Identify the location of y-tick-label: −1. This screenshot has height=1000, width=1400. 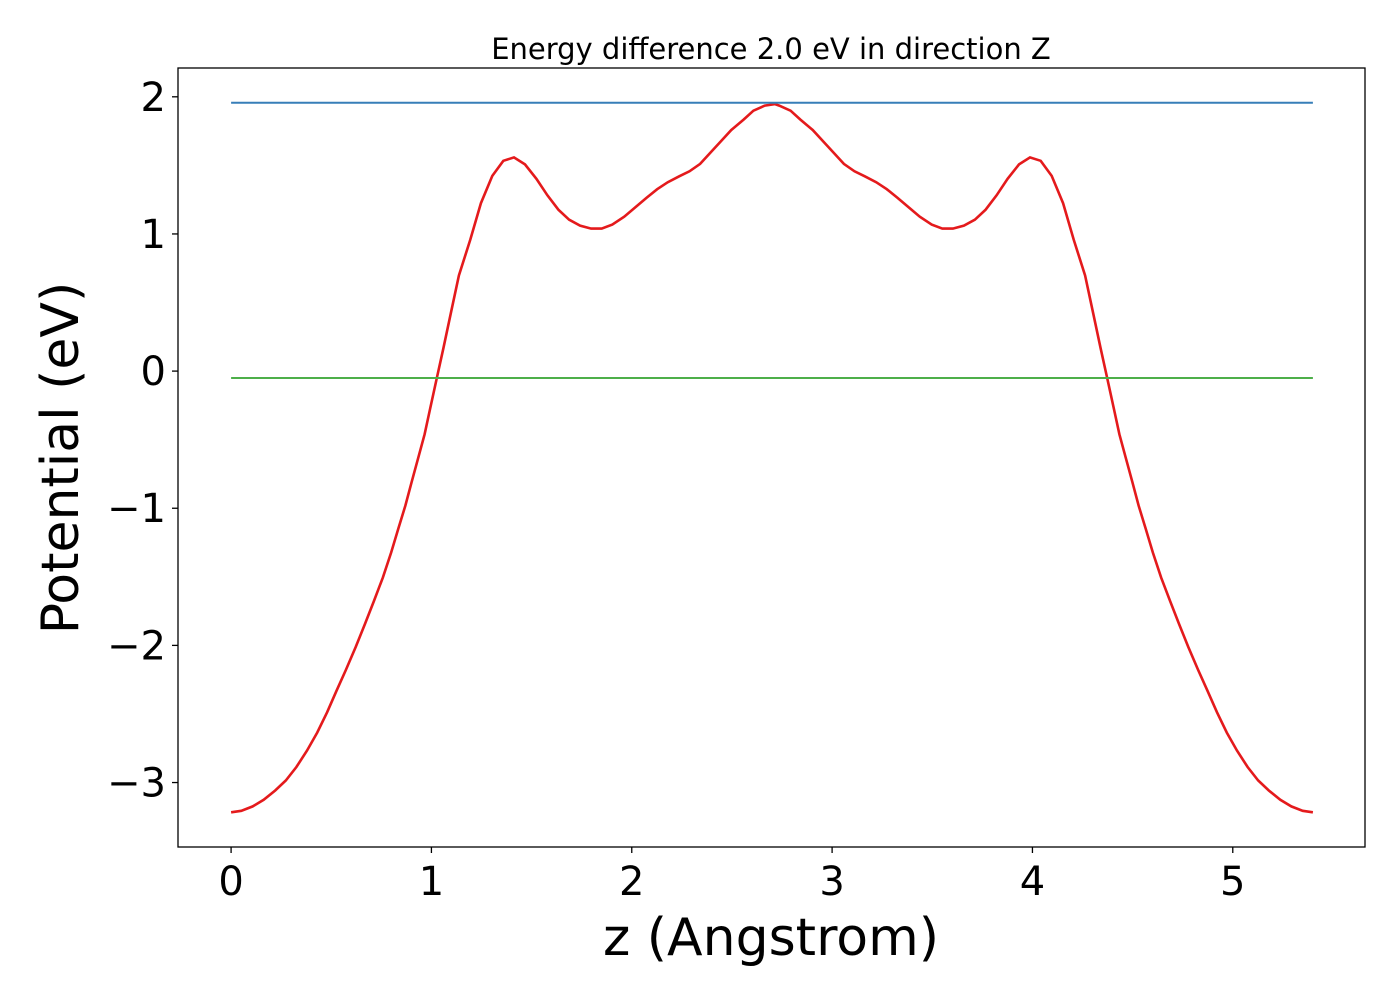
(136, 509).